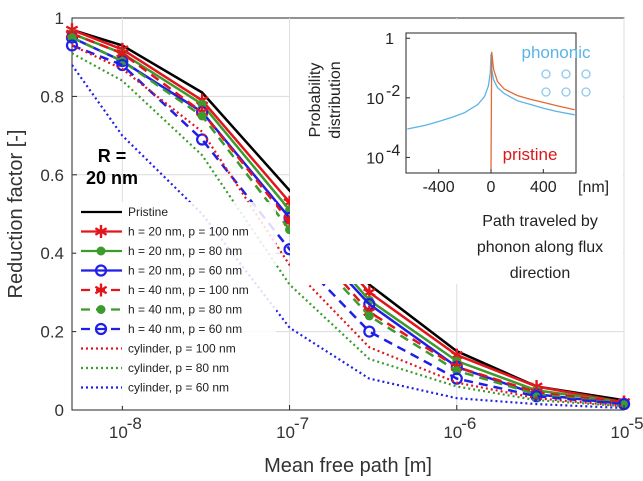 The image size is (643, 481). I want to click on inset-x-title-line2: phonon along flux, so click(540, 247).